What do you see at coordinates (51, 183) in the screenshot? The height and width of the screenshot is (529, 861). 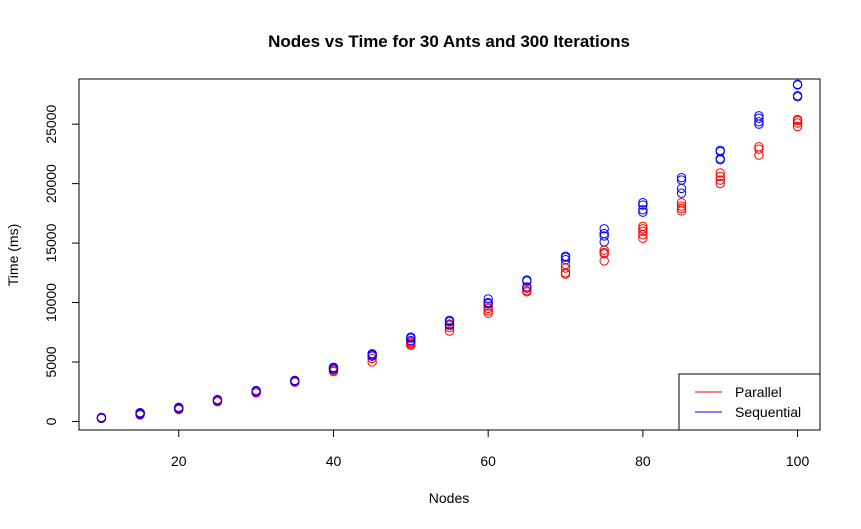 I see `y-tick-label: 20000` at bounding box center [51, 183].